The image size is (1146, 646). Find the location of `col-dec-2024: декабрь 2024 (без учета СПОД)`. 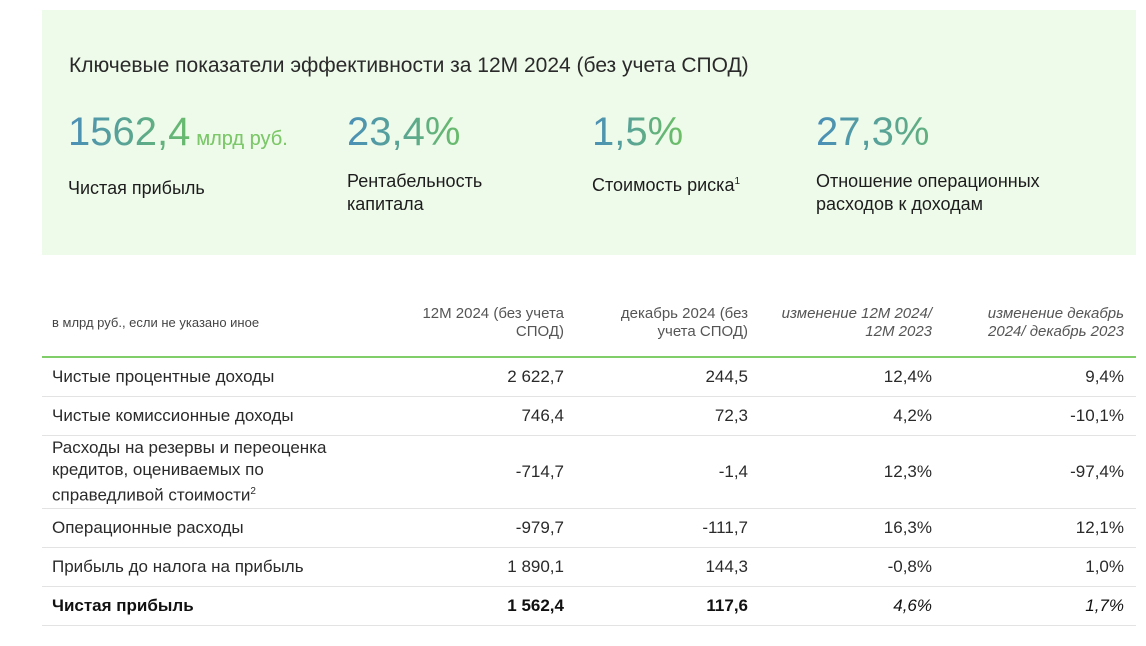

col-dec-2024: декабрь 2024 (без учета СПОД) is located at coordinates (668, 324).